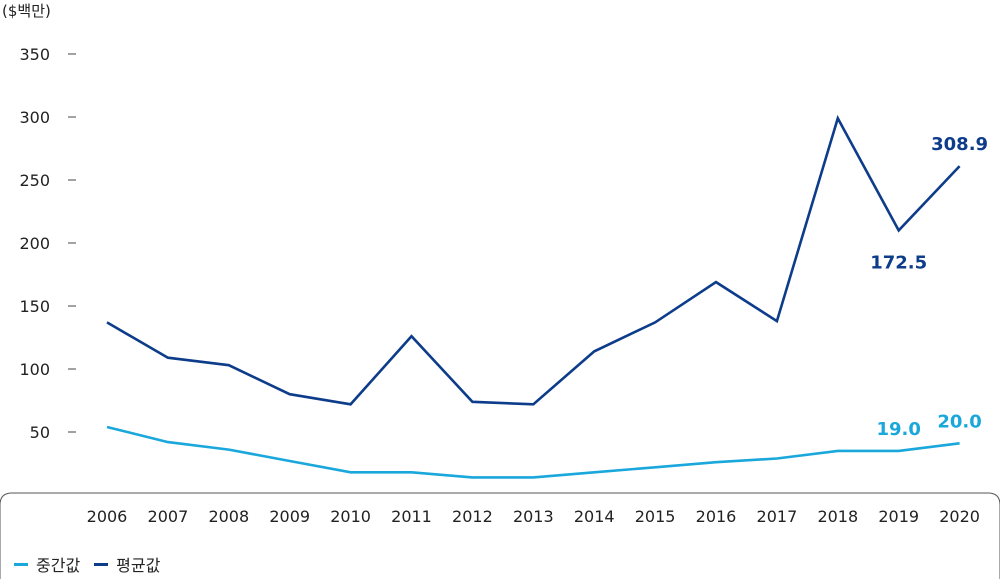 The width and height of the screenshot is (1000, 579). What do you see at coordinates (959, 516) in the screenshot?
I see `x-tick-label: 2020` at bounding box center [959, 516].